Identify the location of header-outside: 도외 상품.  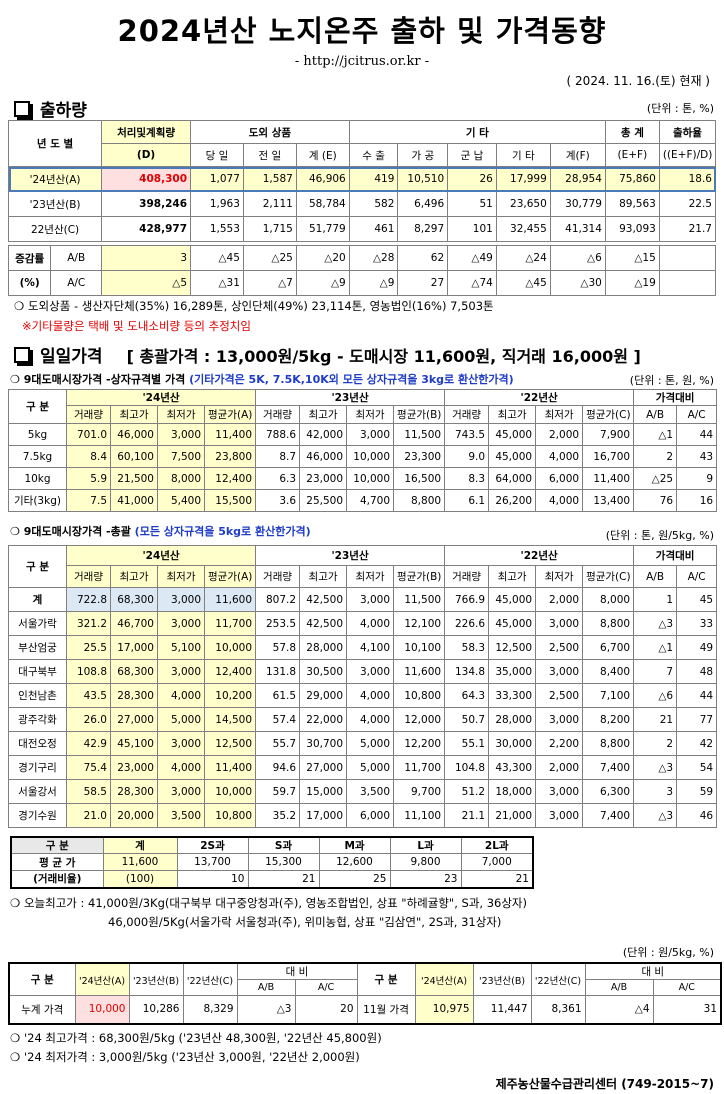
(270, 132).